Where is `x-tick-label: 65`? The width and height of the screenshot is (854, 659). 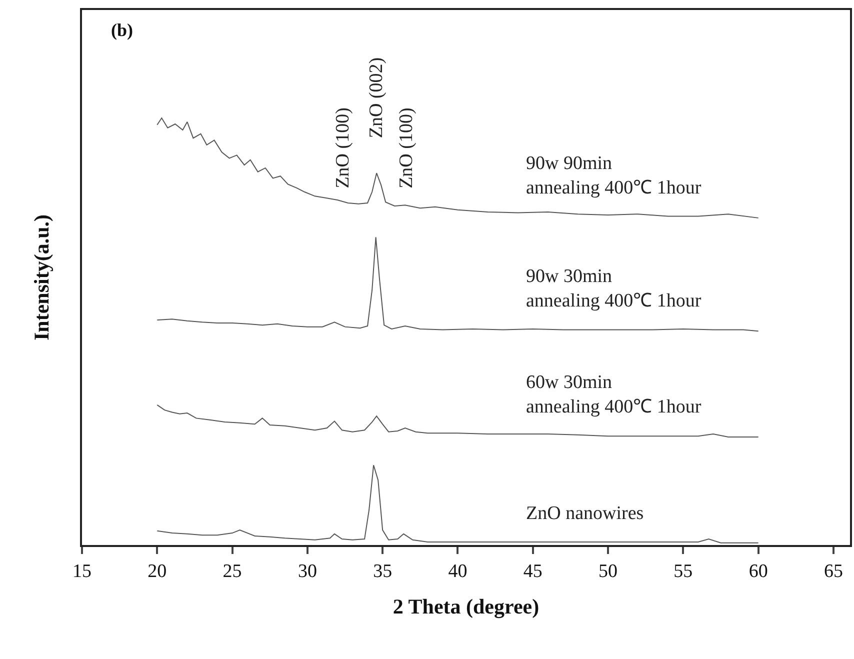
x-tick-label: 65 is located at coordinates (833, 571).